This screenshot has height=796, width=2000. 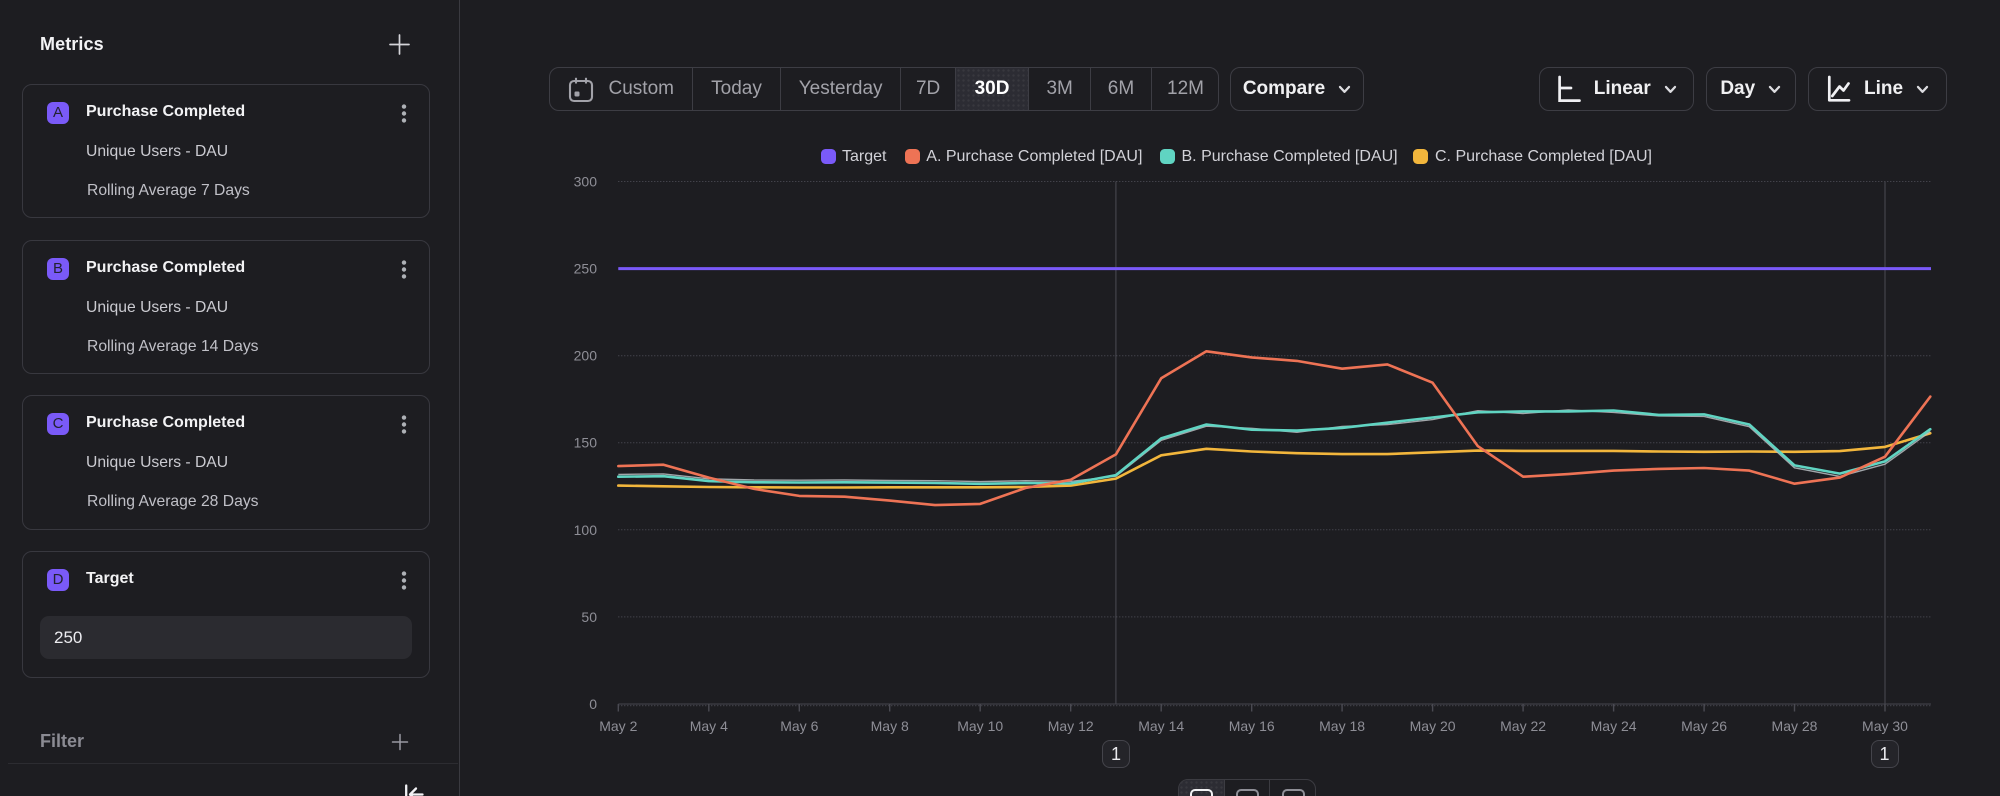 I want to click on svg-text: May 30, so click(x=1885, y=726).